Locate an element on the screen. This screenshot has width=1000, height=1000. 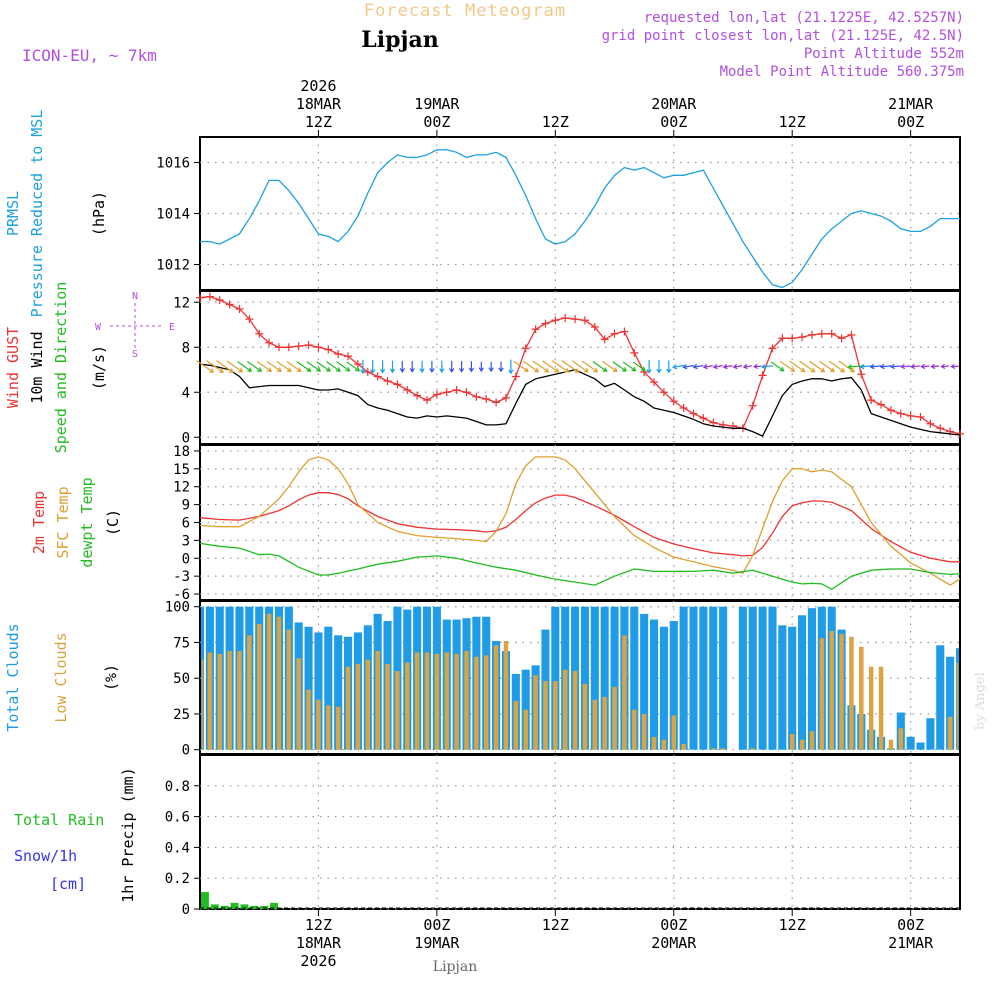
rain-bar is located at coordinates (274, 905).